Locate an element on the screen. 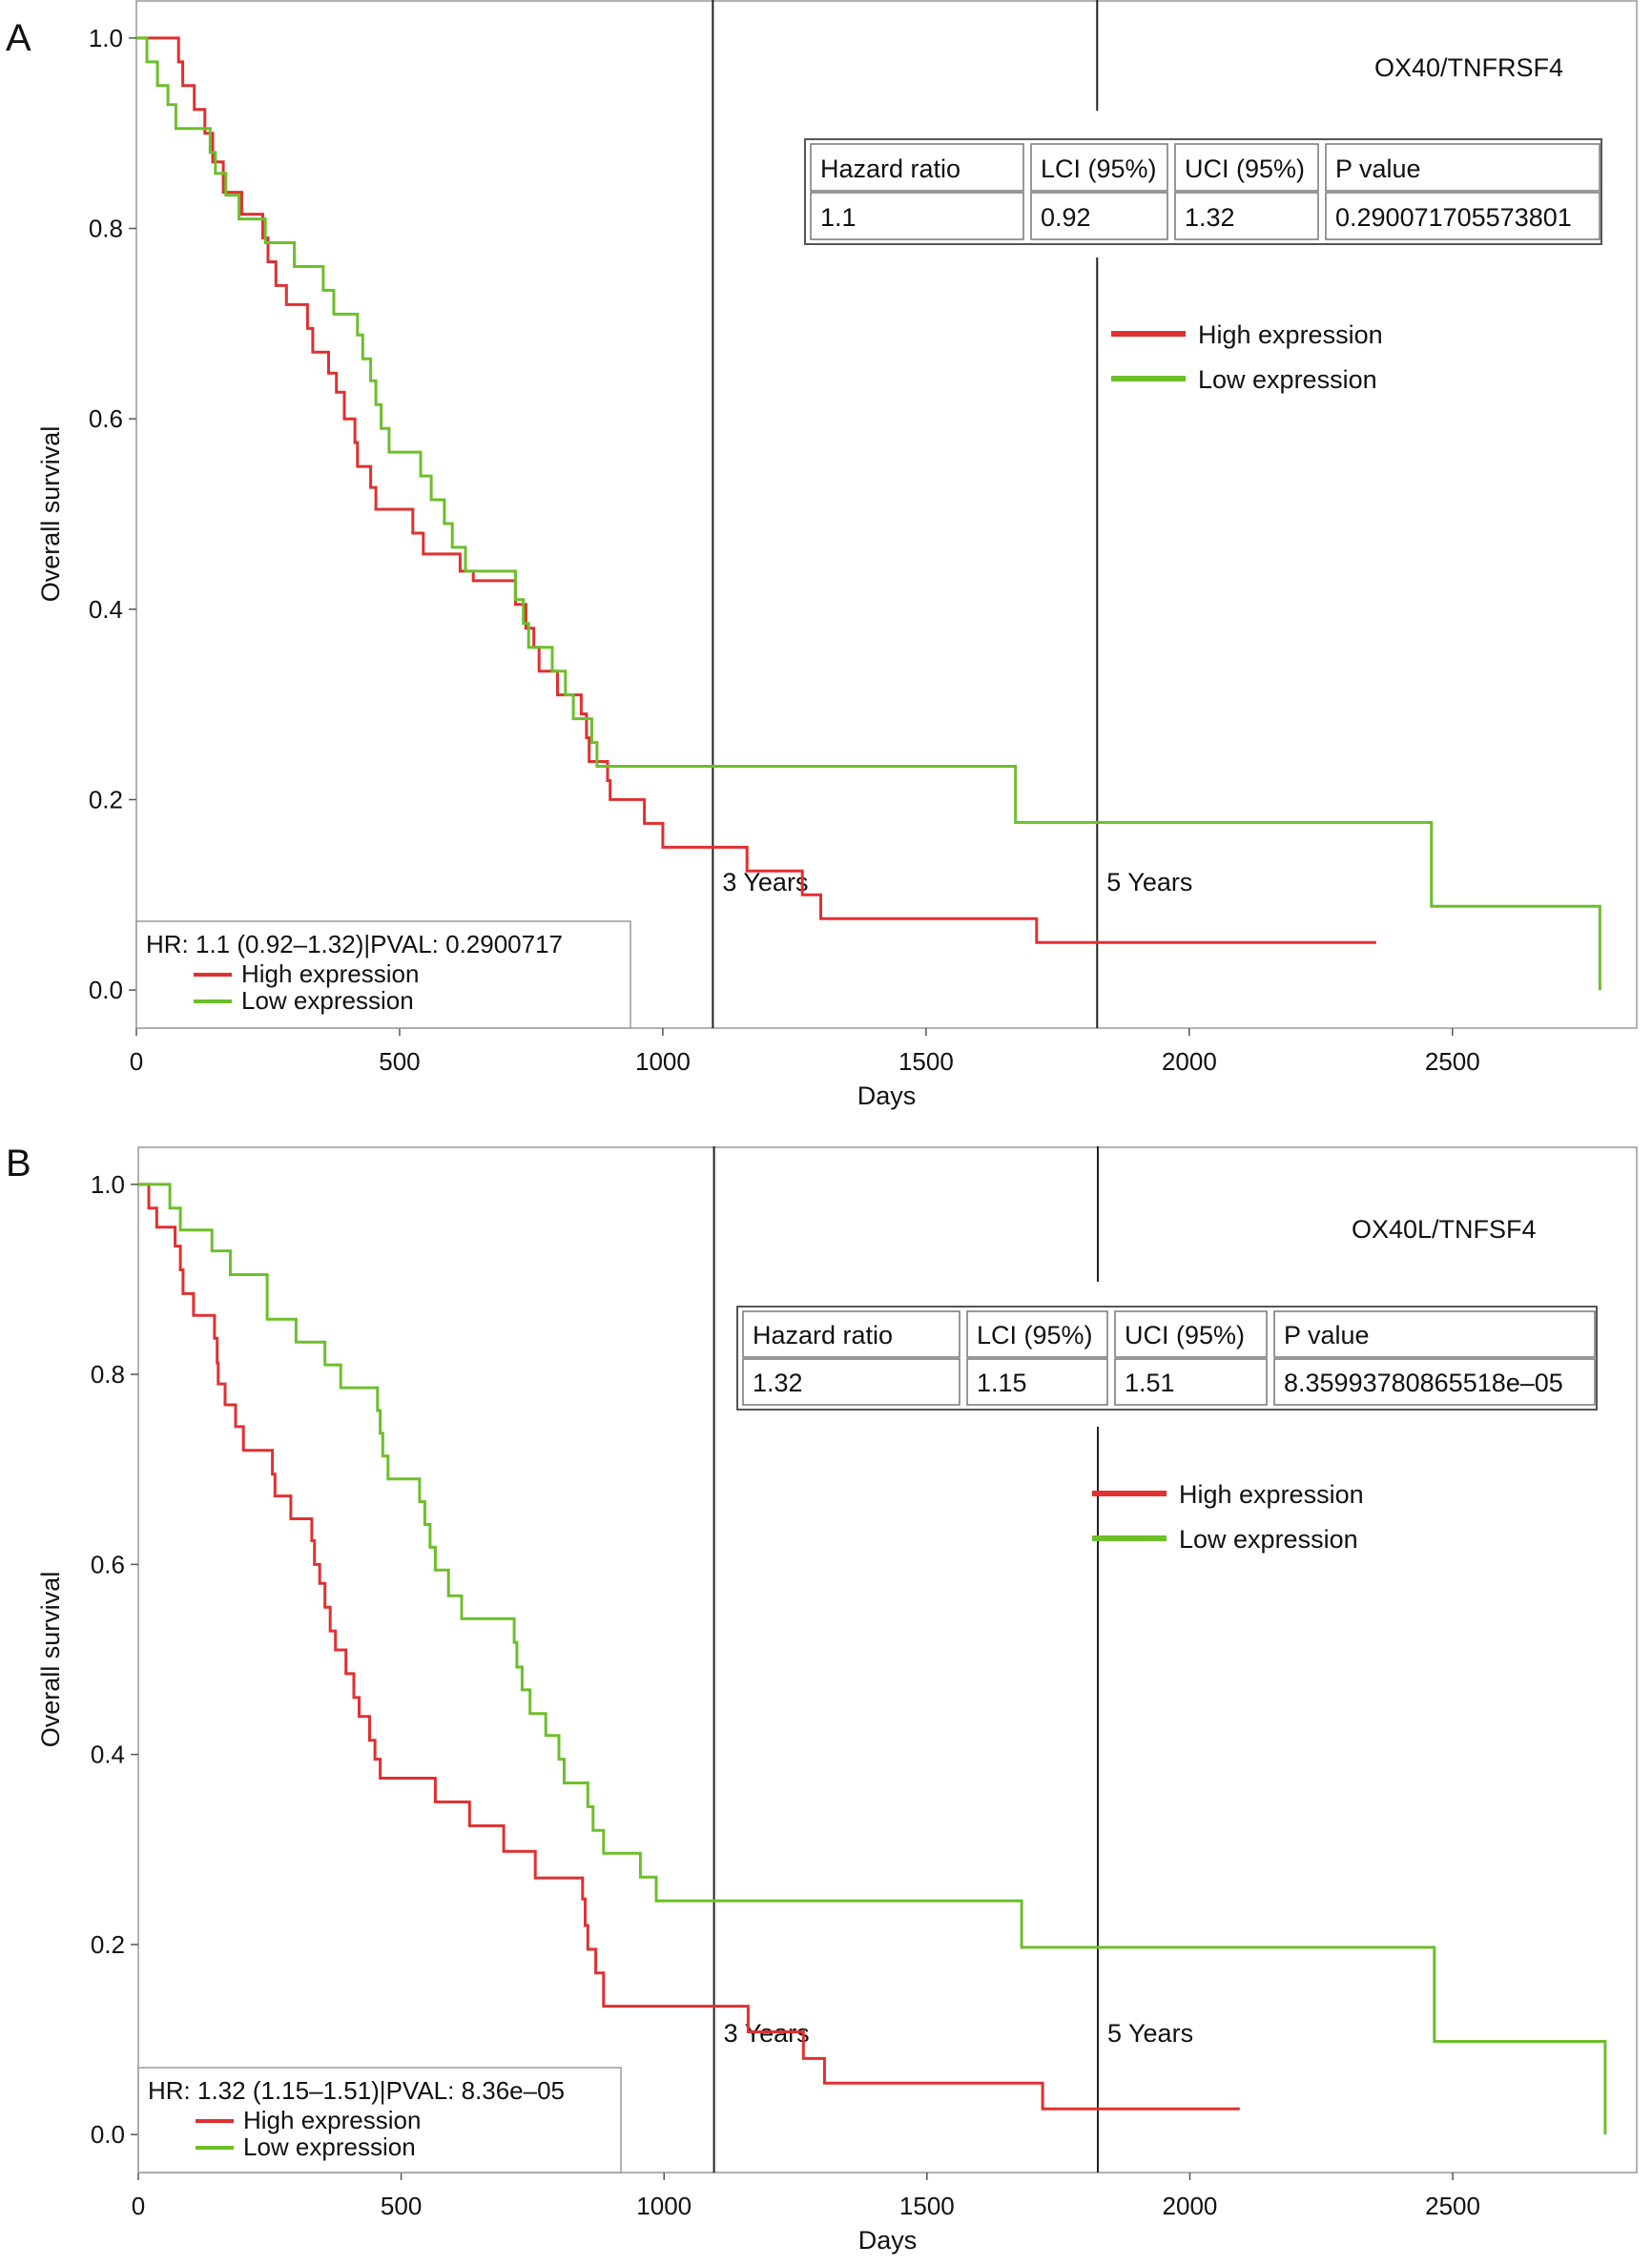 The image size is (1652, 2266). y-tick-label-b: 0.8 is located at coordinates (108, 1374).